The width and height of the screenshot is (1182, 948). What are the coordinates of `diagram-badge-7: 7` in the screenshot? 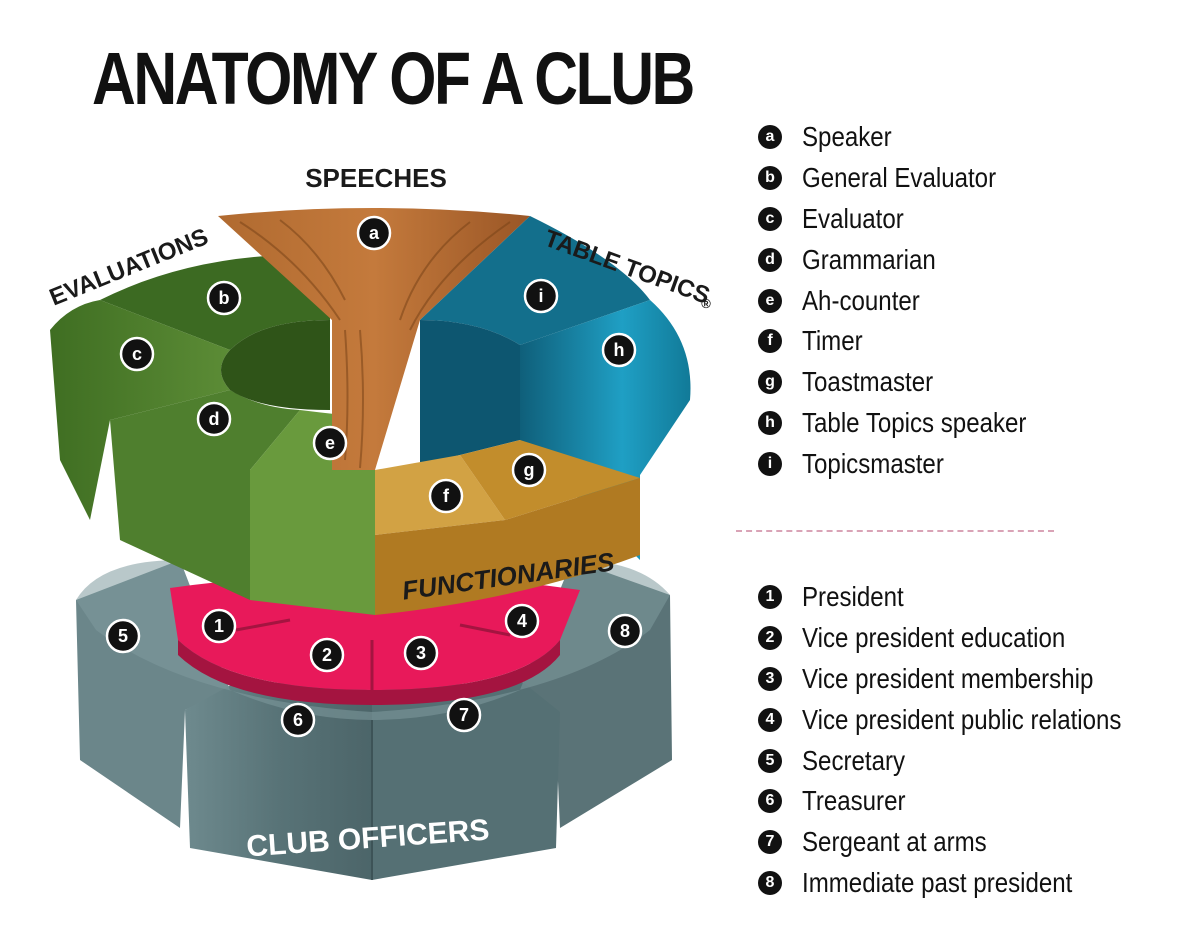 It's located at (464, 715).